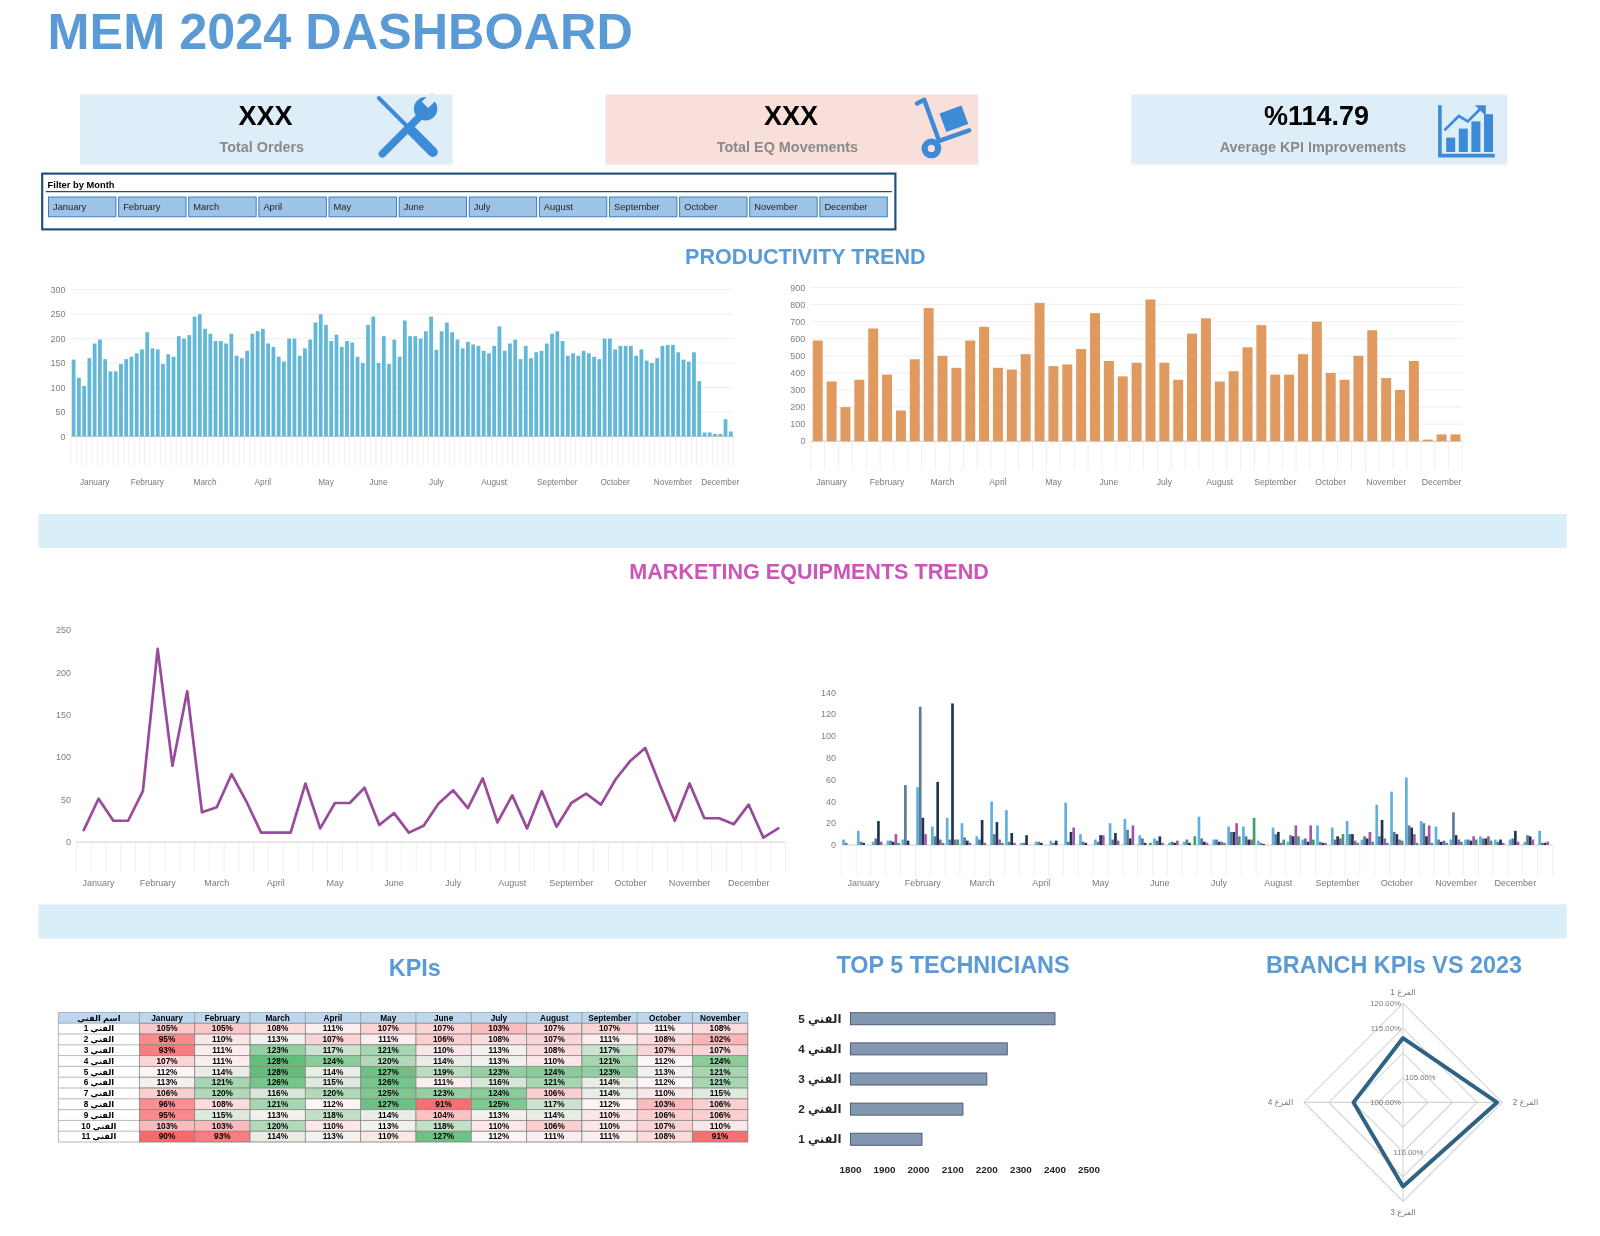  Describe the element at coordinates (820, 1048) in the screenshot. I see `y-tick-label: الفني 4` at that location.